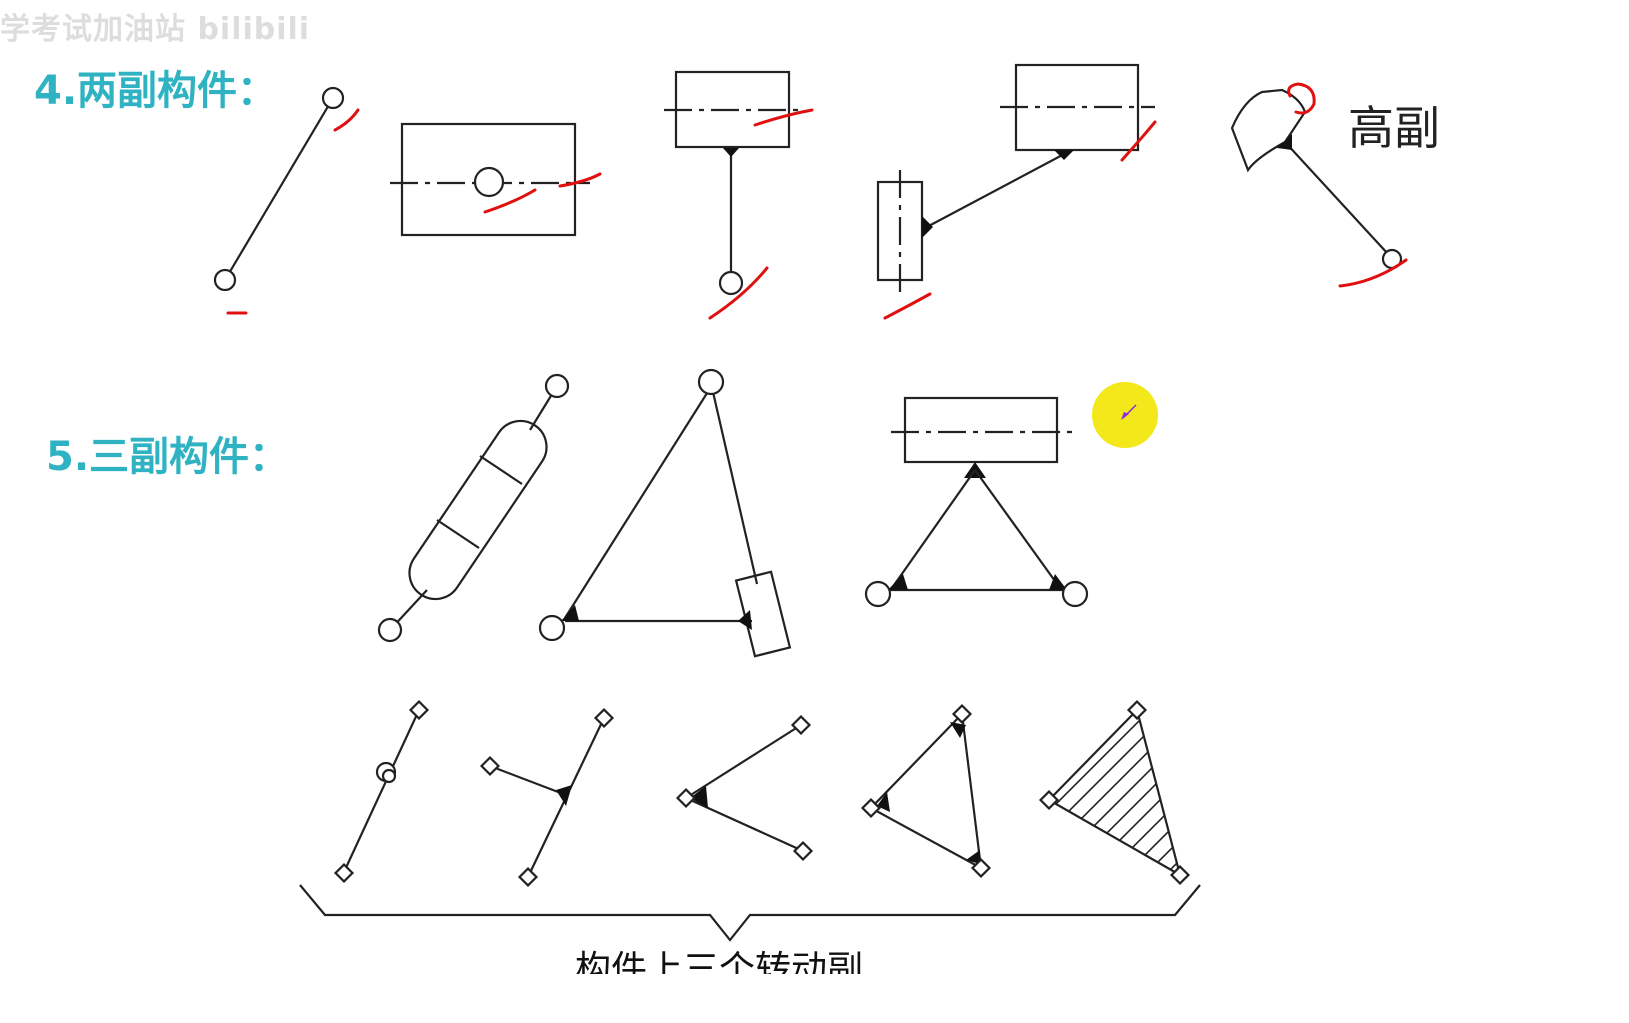  Describe the element at coordinates (1125, 415) in the screenshot. I see `cursor-highlight` at that location.